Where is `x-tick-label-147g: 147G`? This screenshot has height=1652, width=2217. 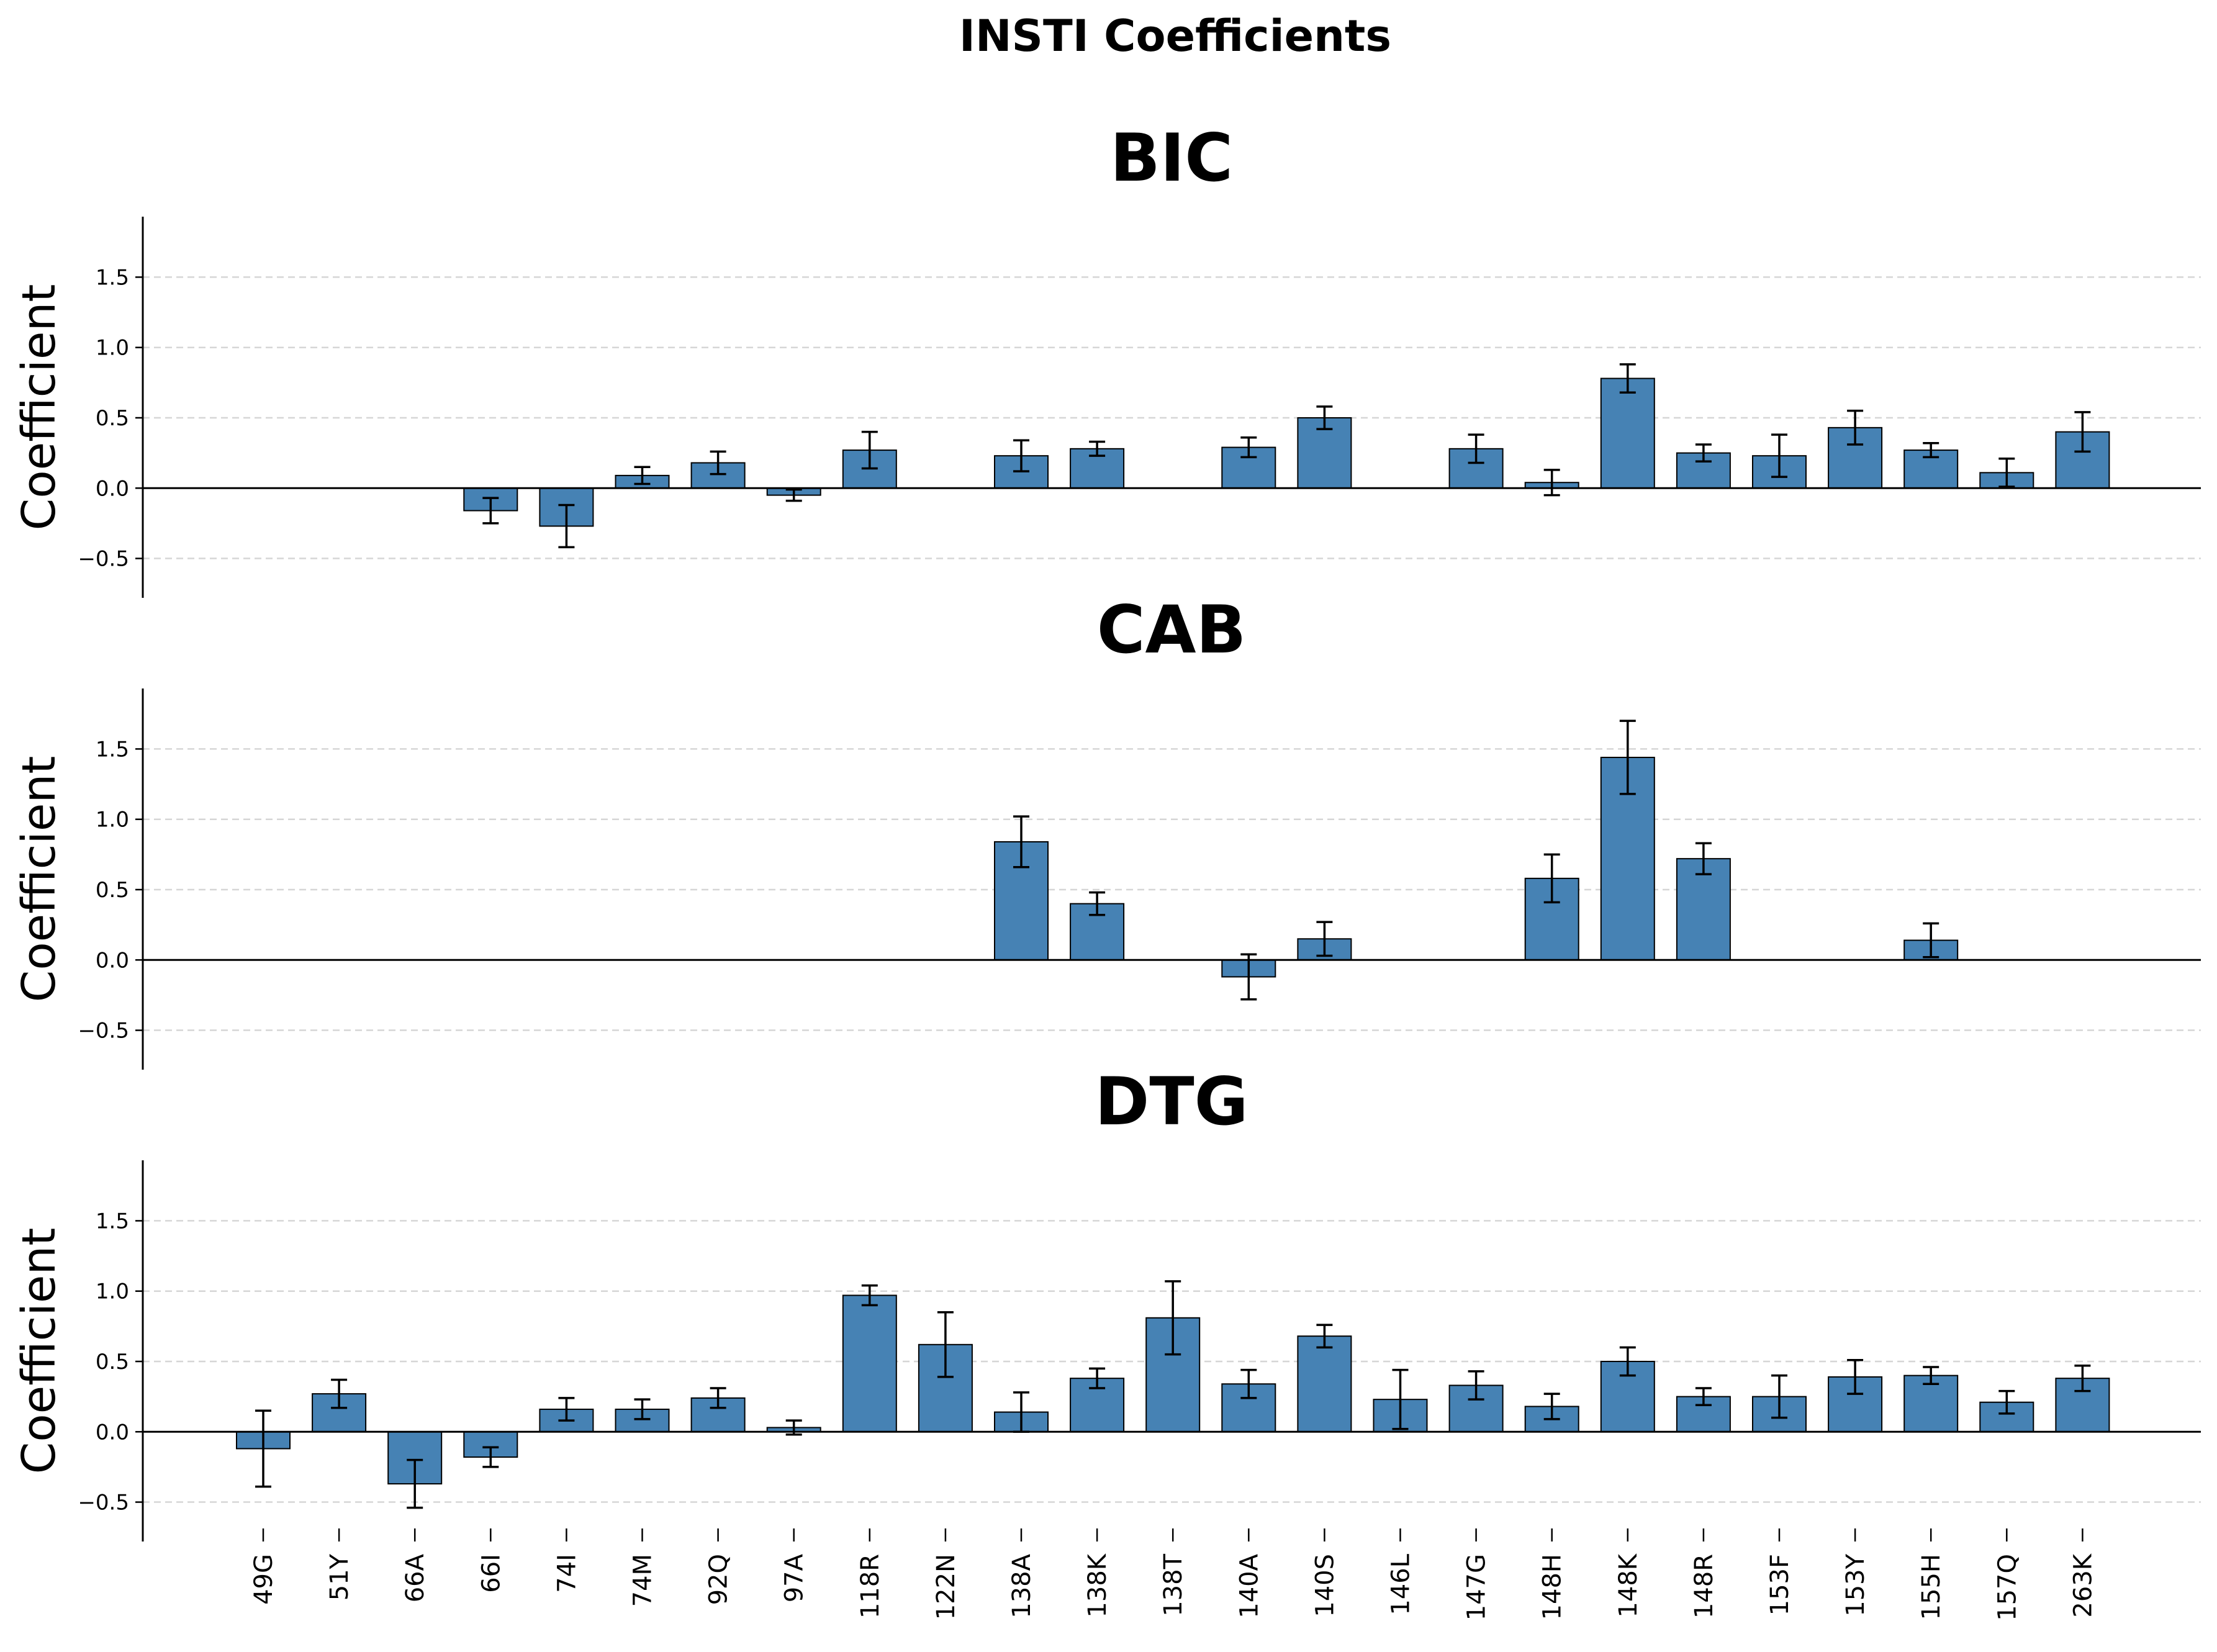 x-tick-label-147g: 147G is located at coordinates (1477, 1587).